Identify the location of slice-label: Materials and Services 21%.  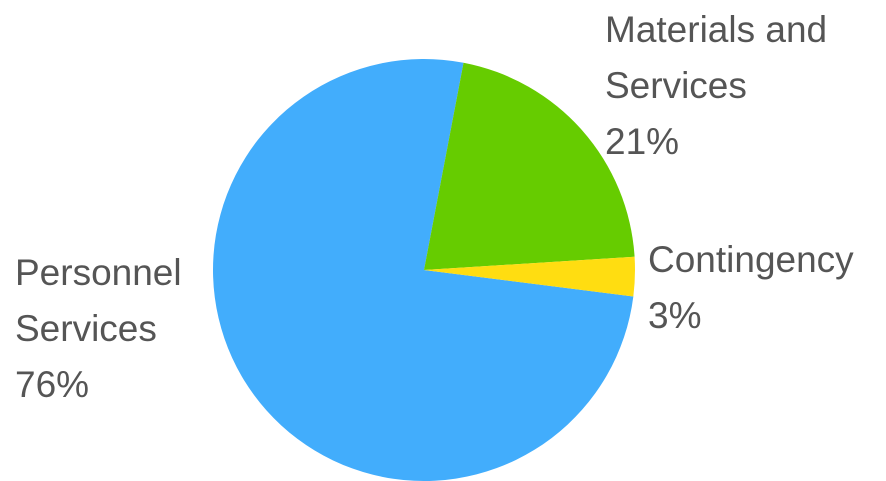
(740, 86).